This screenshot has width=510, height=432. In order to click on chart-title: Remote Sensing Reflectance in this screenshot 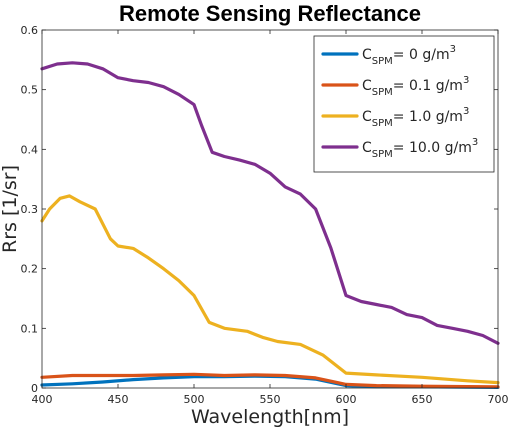, I will do `click(270, 13)`.